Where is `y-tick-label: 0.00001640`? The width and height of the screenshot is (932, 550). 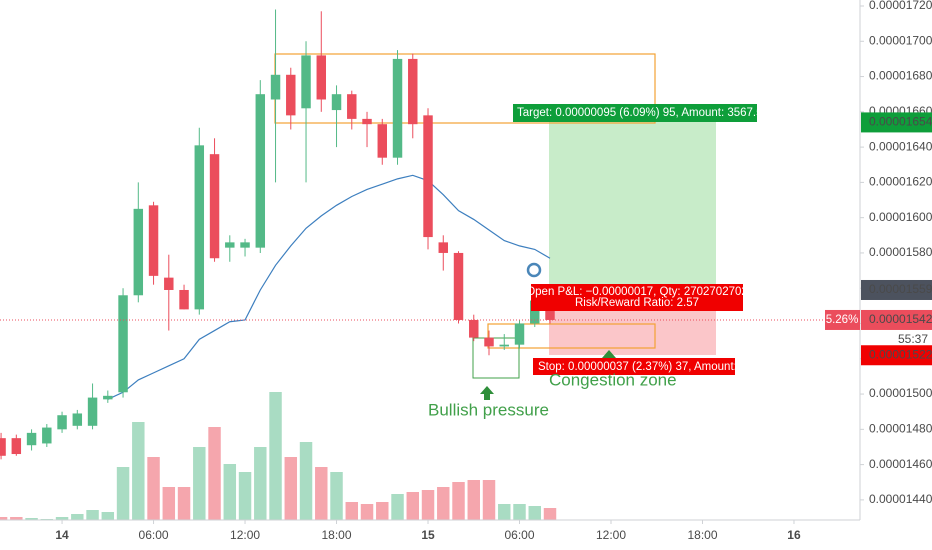
y-tick-label: 0.00001640 is located at coordinates (900, 146).